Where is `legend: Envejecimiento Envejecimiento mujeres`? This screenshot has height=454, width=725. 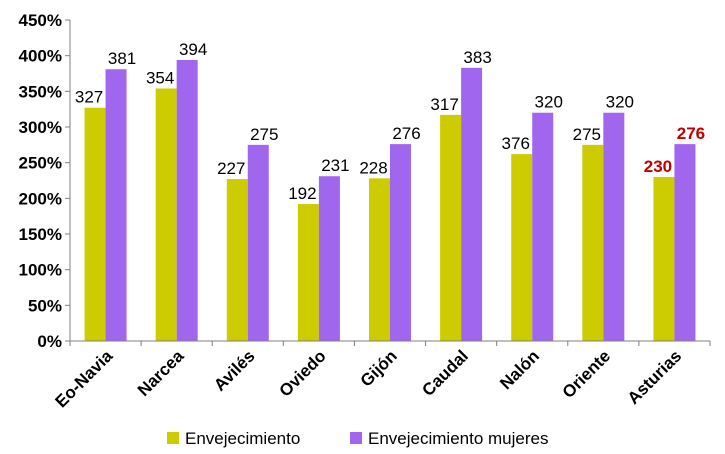
legend: Envejecimiento Envejecimiento mujeres is located at coordinates (357, 438).